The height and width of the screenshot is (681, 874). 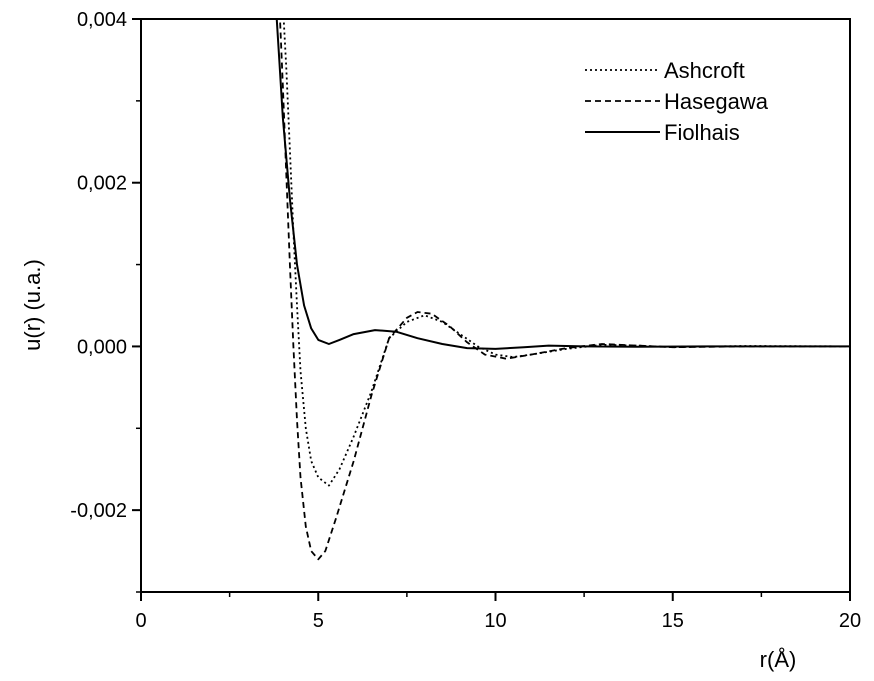 What do you see at coordinates (673, 621) in the screenshot?
I see `x-tick-label: 15` at bounding box center [673, 621].